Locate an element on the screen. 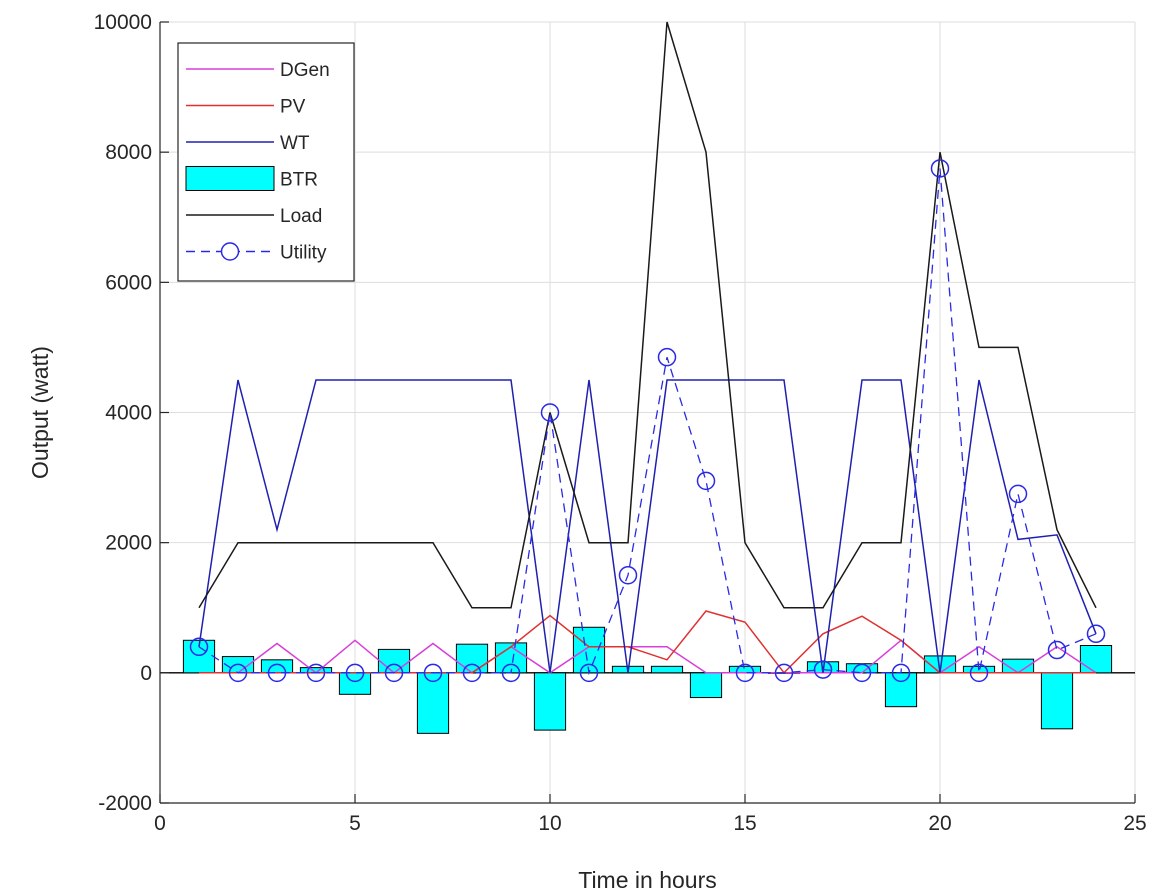 The image size is (1159, 895). legend-label-utility: Utility is located at coordinates (303, 253).